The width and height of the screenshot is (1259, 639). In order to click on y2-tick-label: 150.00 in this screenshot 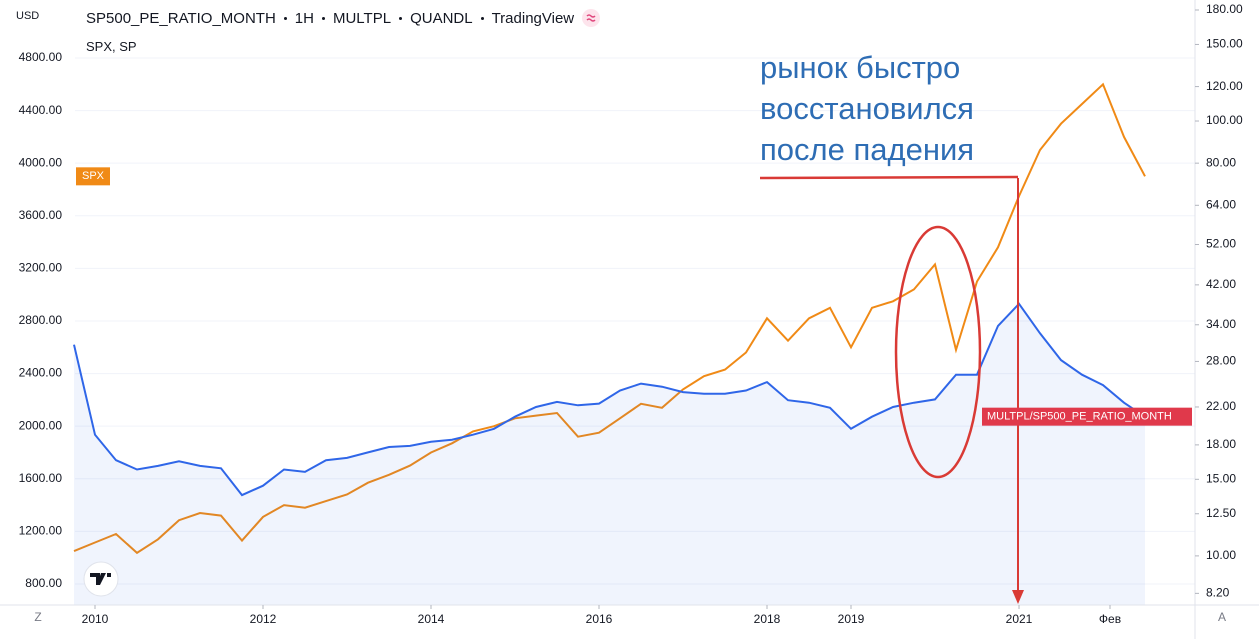, I will do `click(1224, 44)`.